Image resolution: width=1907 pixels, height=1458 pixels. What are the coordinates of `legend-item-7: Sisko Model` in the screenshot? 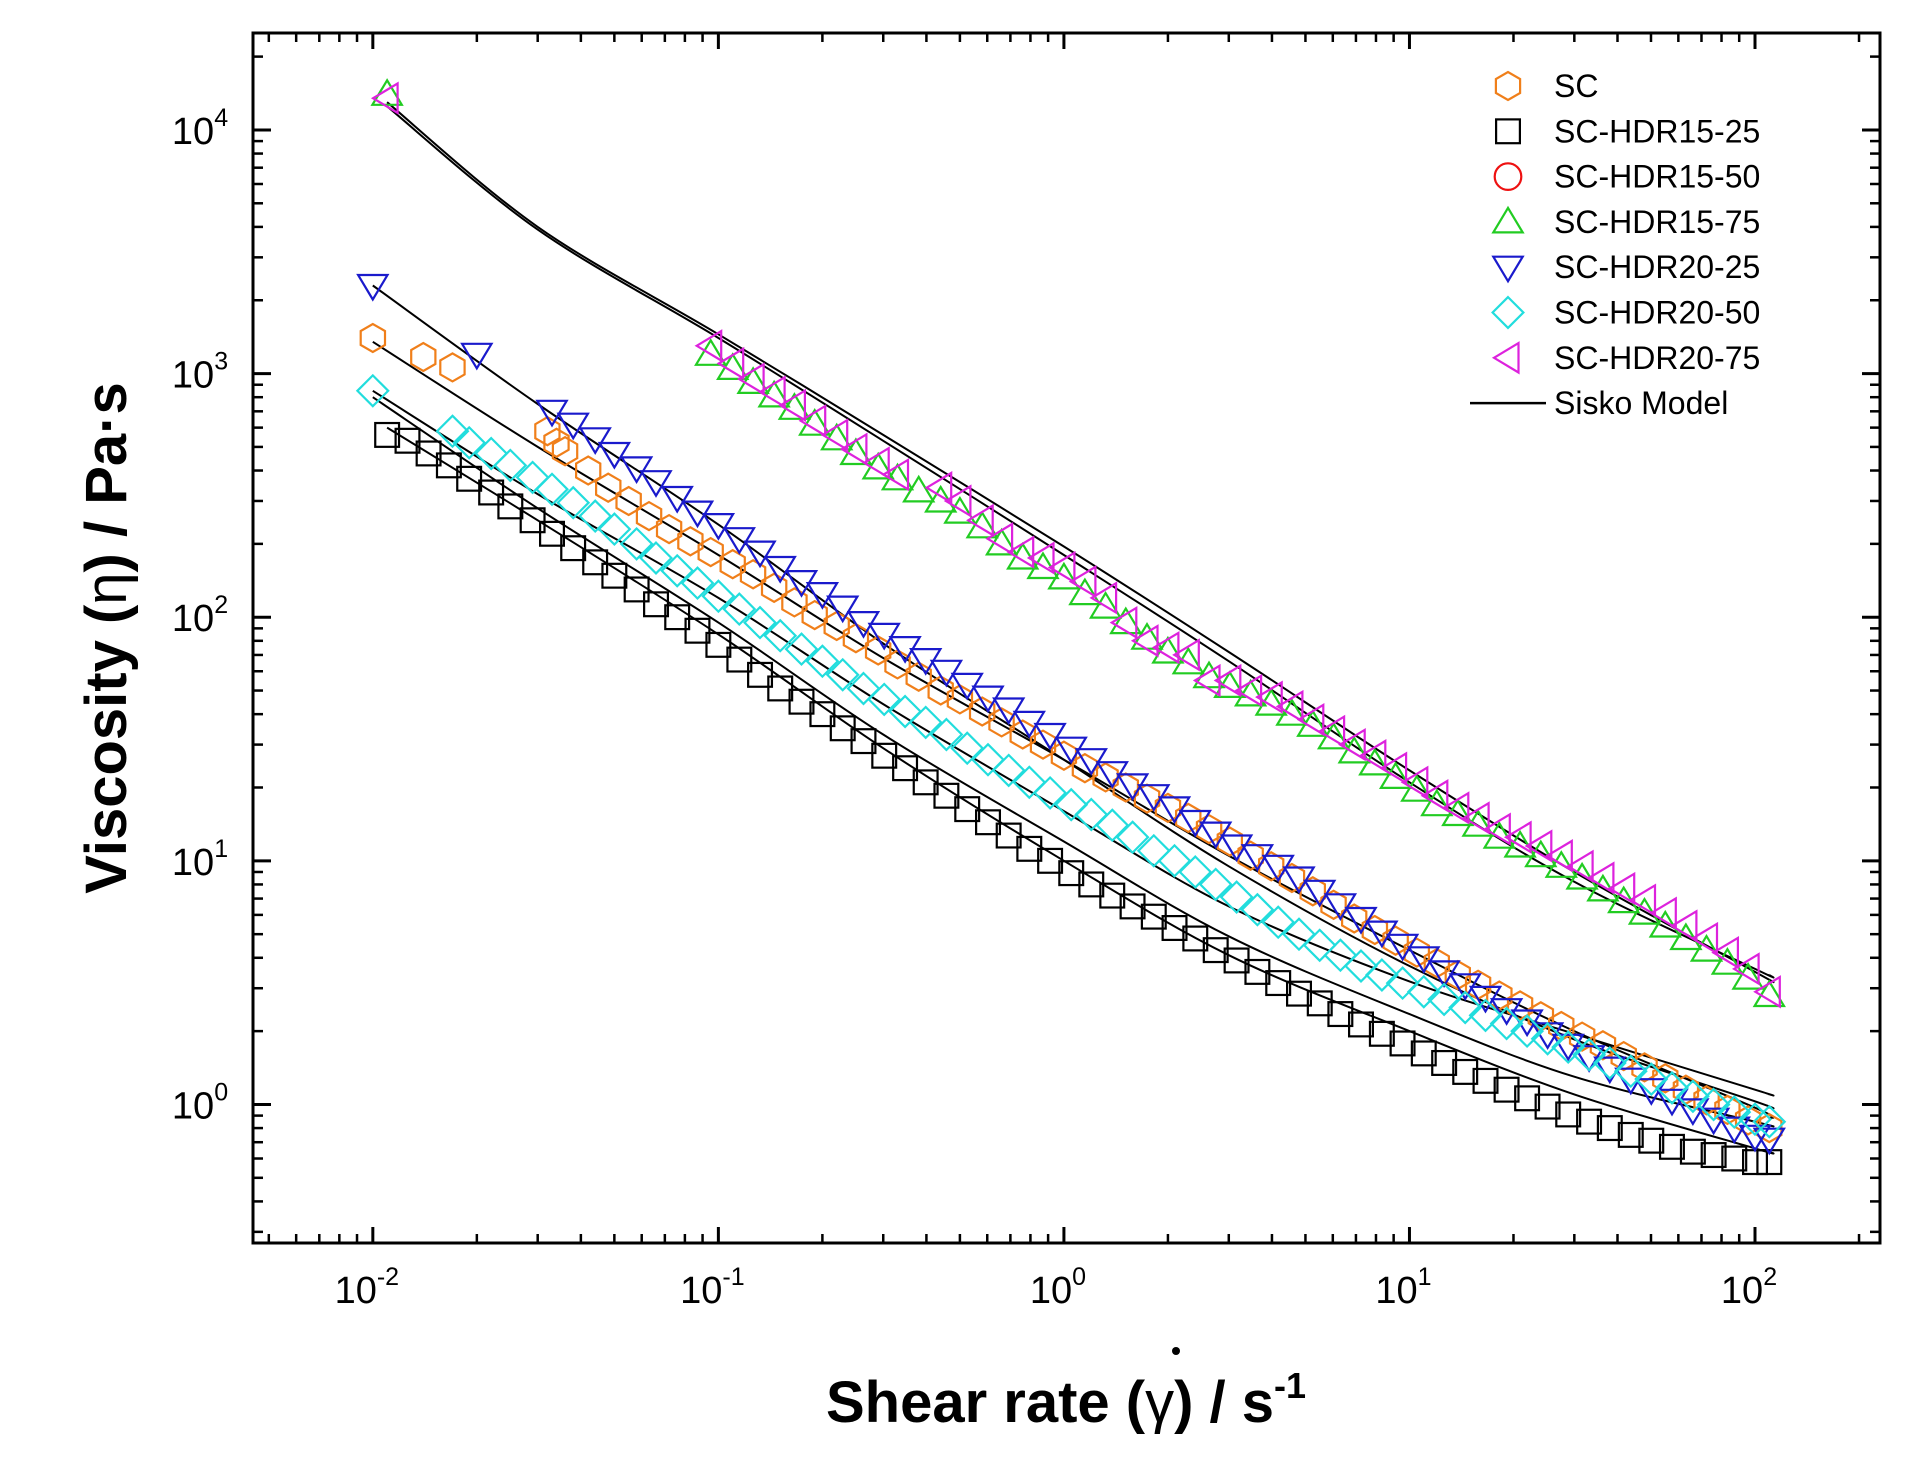 It's located at (1599, 403).